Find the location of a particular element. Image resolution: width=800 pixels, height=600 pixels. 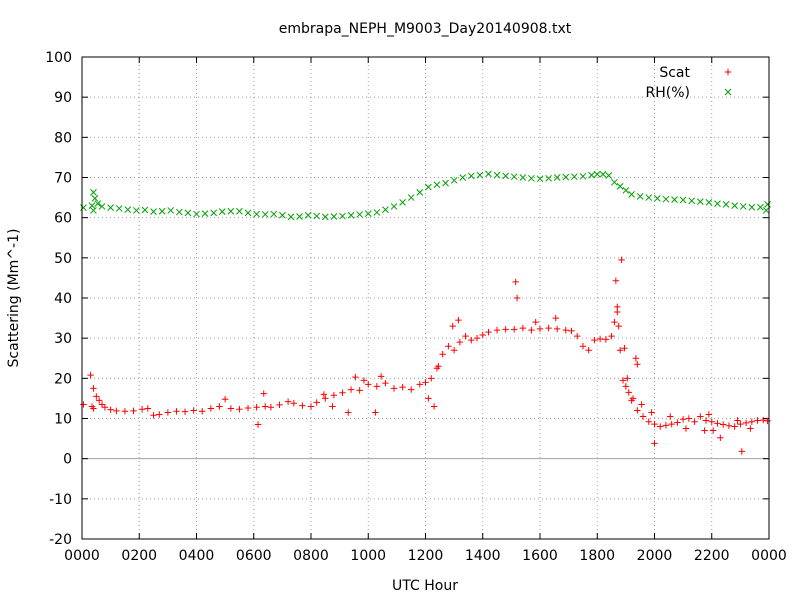

rh-series is located at coordinates (425, 195).